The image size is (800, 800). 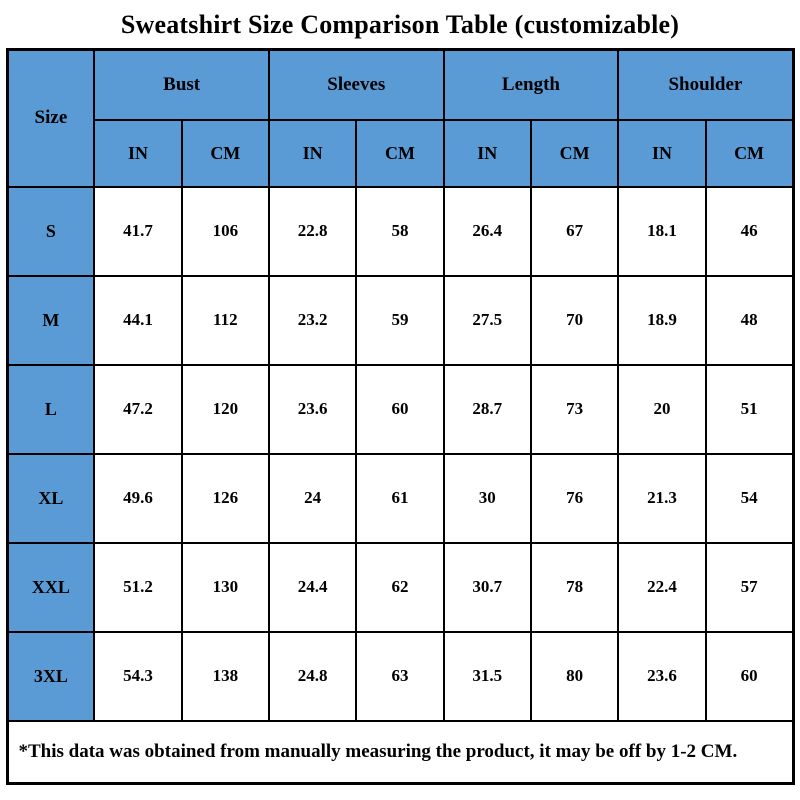 What do you see at coordinates (574, 231) in the screenshot?
I see `measurement-cell: 67` at bounding box center [574, 231].